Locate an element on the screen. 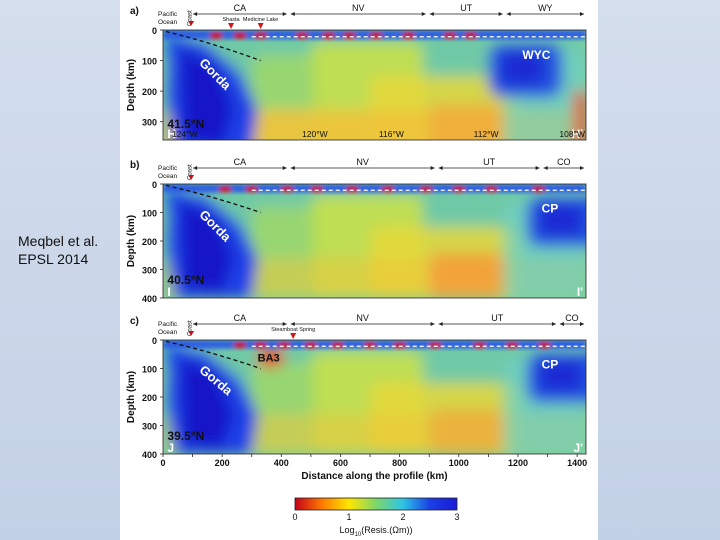  state-label: CO is located at coordinates (564, 162).